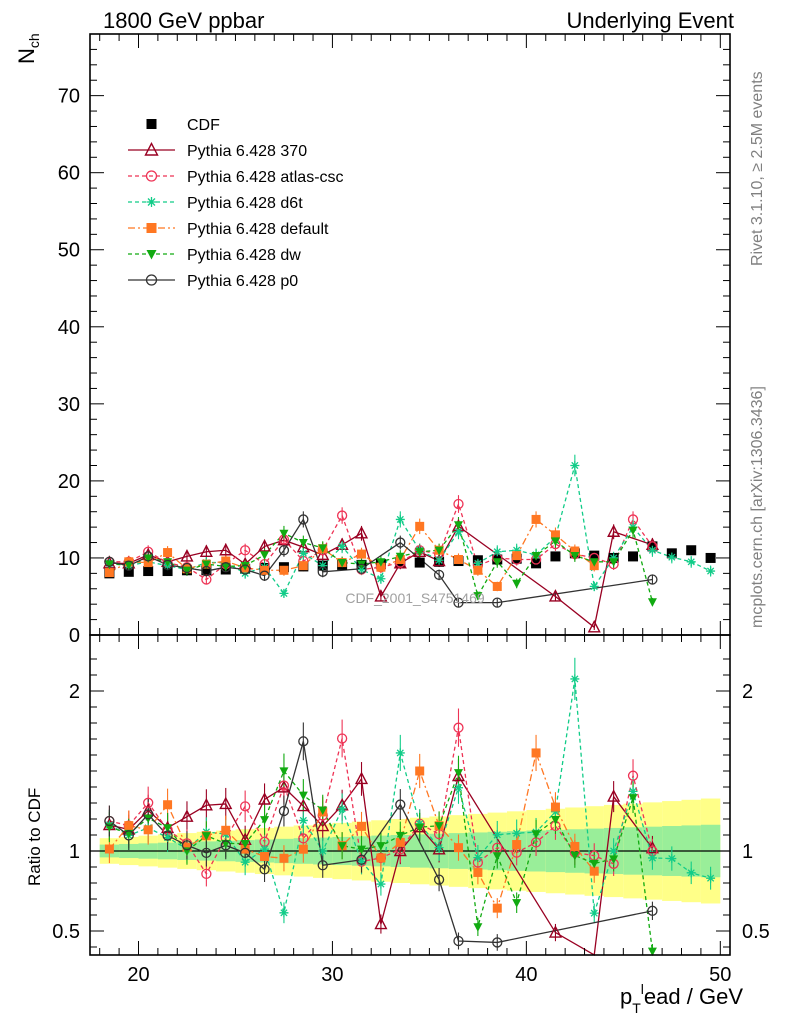 The width and height of the screenshot is (786, 1024). Describe the element at coordinates (69, 405) in the screenshot. I see `y-tick-label-main: 30` at that location.